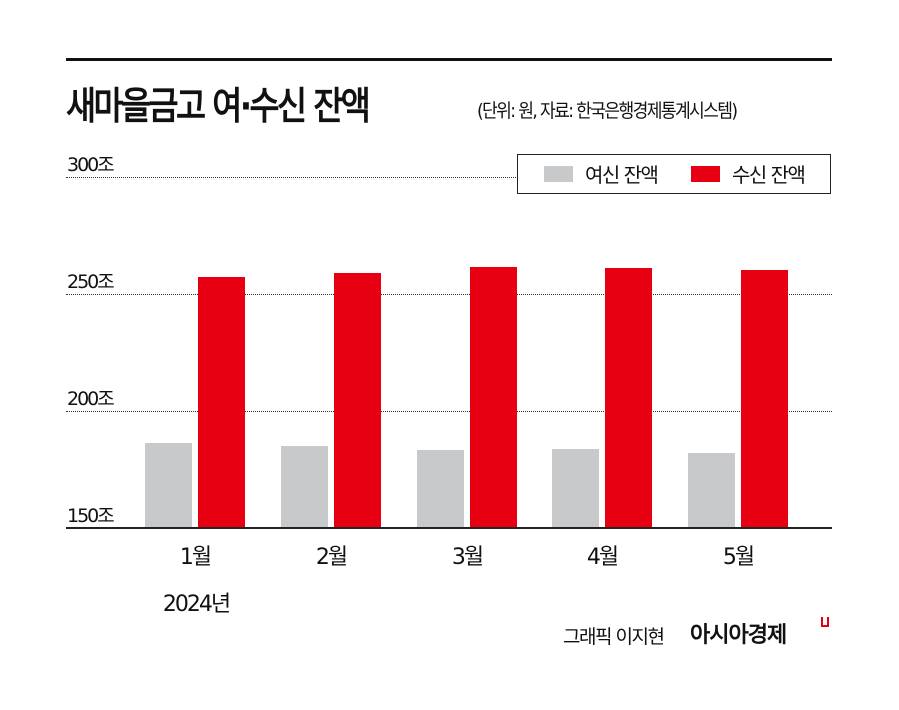 The image size is (899, 710). What do you see at coordinates (738, 557) in the screenshot?
I see `x-tick-label: 5월` at bounding box center [738, 557].